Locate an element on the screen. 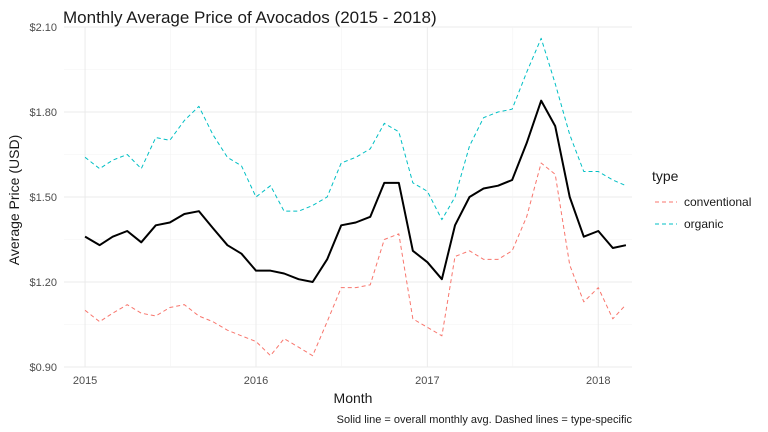 This screenshot has height=432, width=768. legend-label-conventional: conventional is located at coordinates (717, 202).